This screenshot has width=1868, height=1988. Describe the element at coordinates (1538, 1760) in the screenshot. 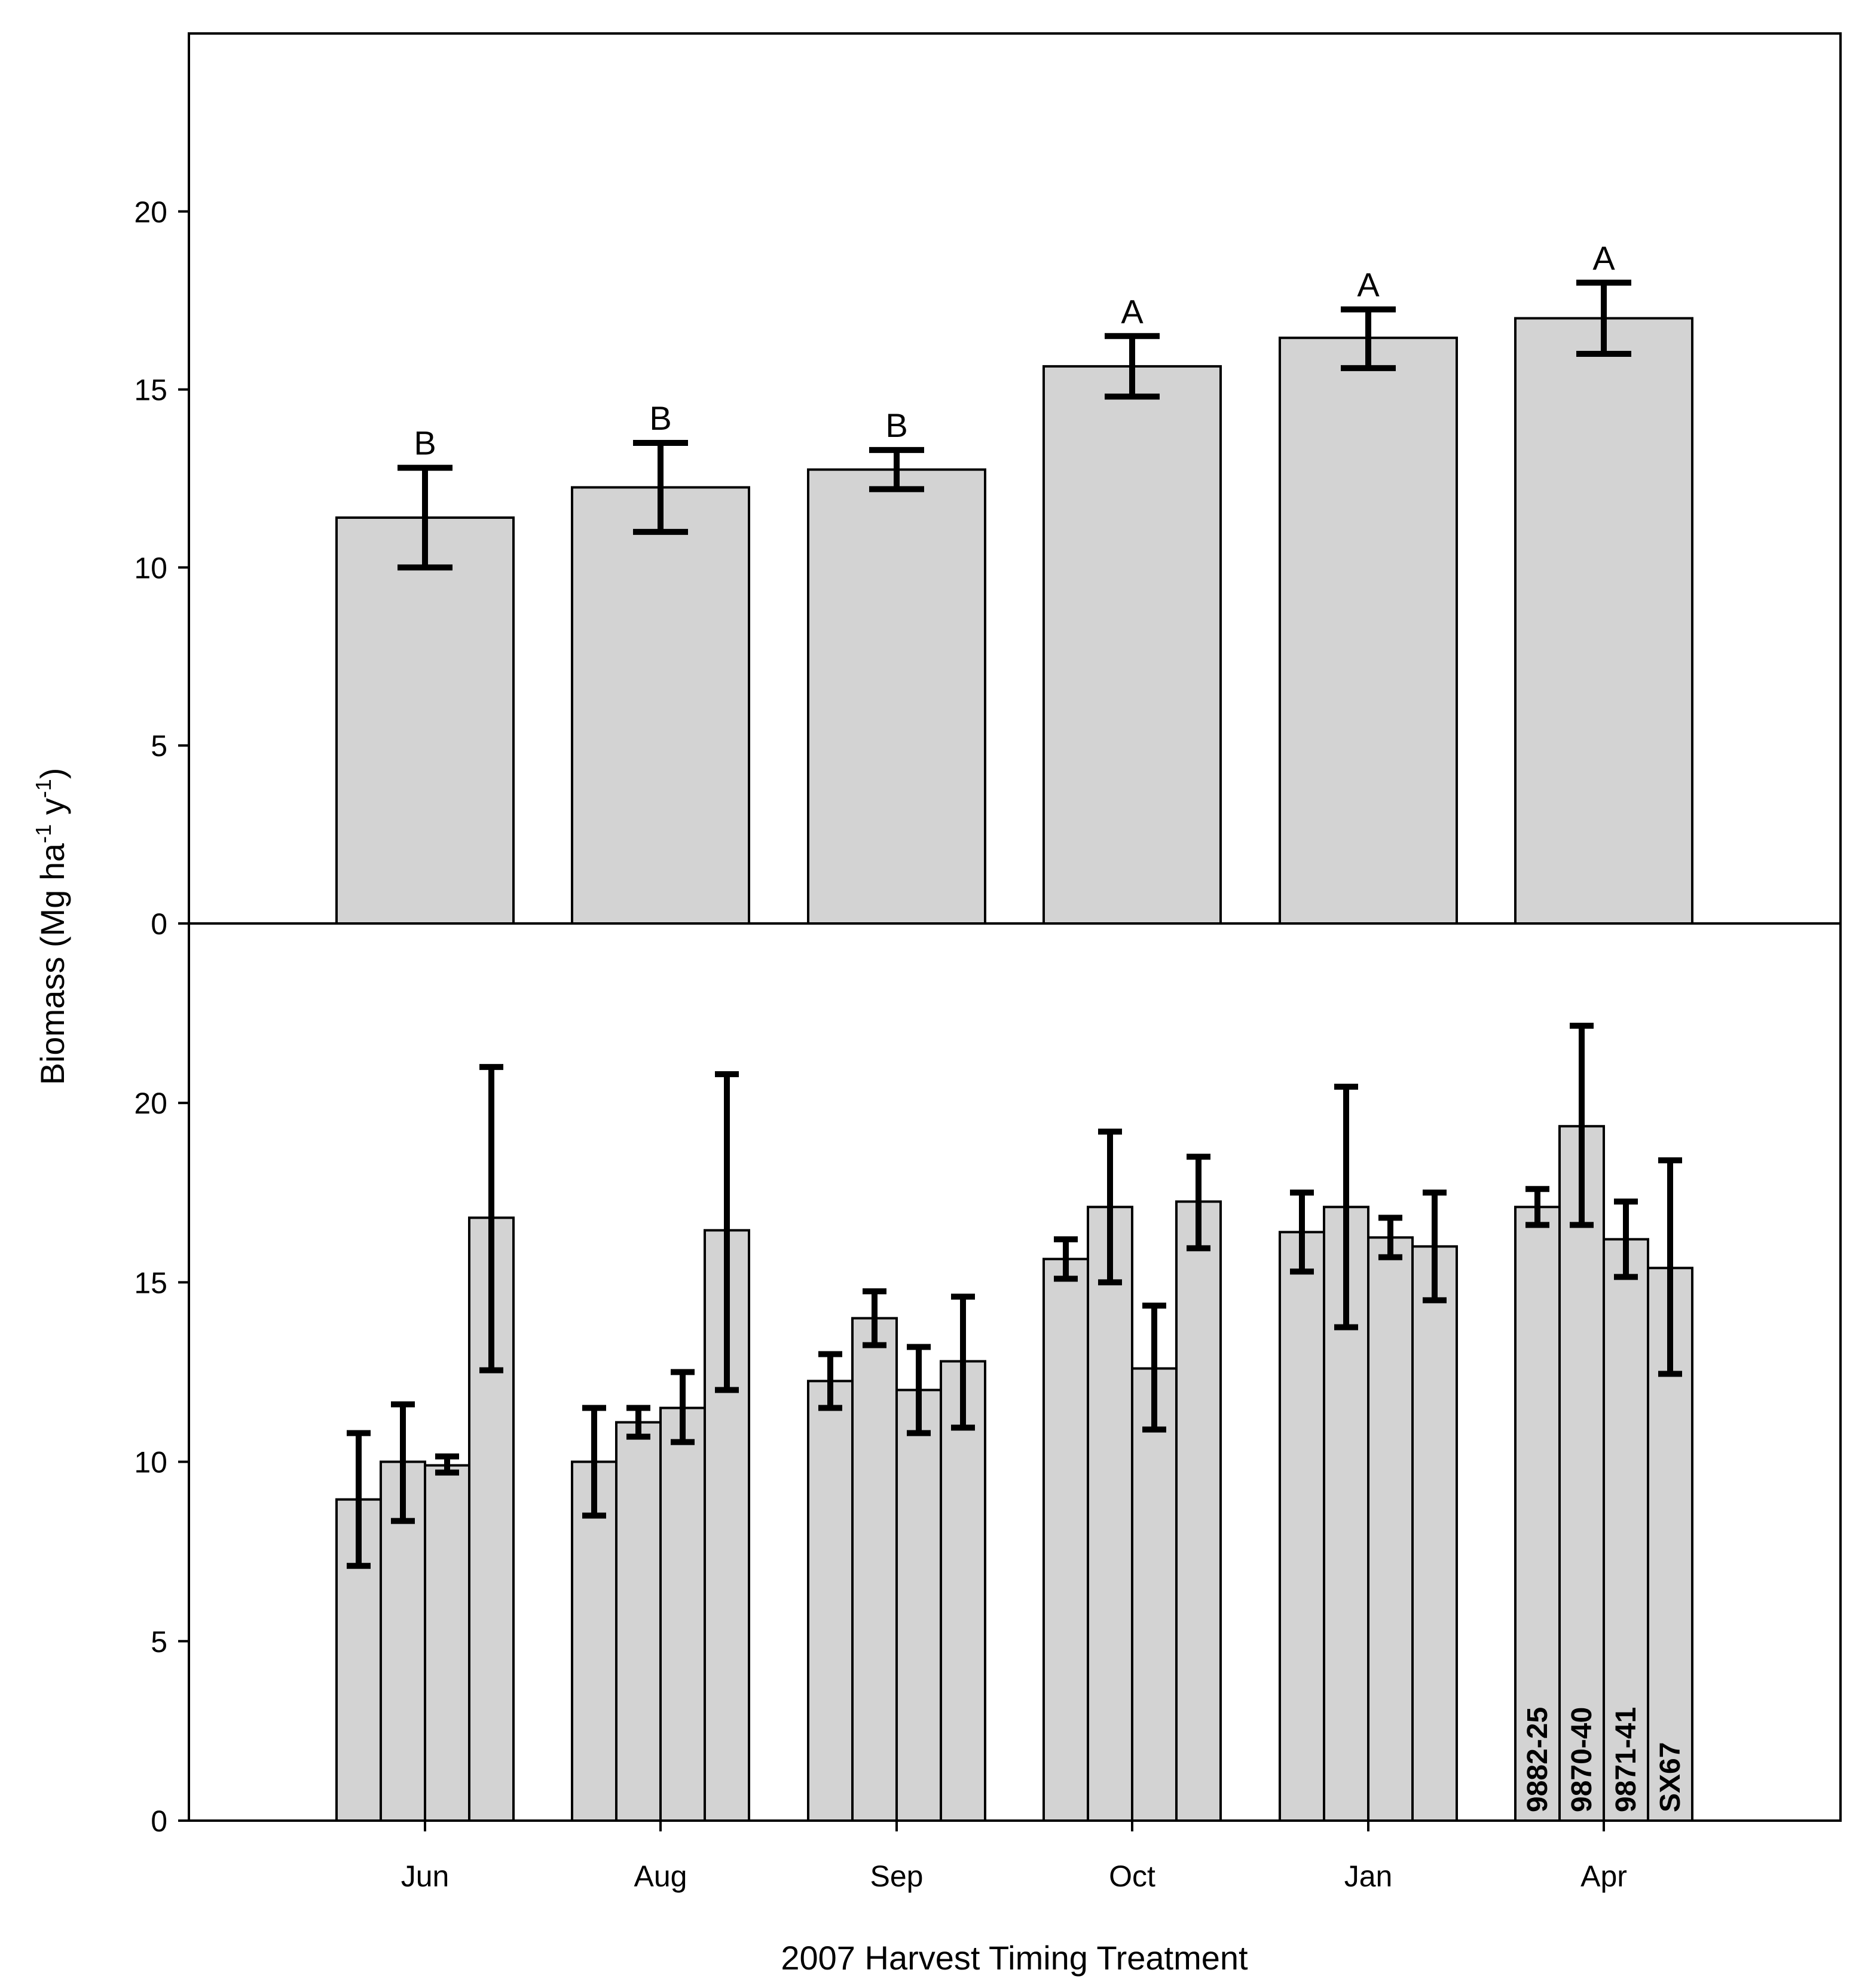

I see `series-label-9882-25: 9882-25` at that location.